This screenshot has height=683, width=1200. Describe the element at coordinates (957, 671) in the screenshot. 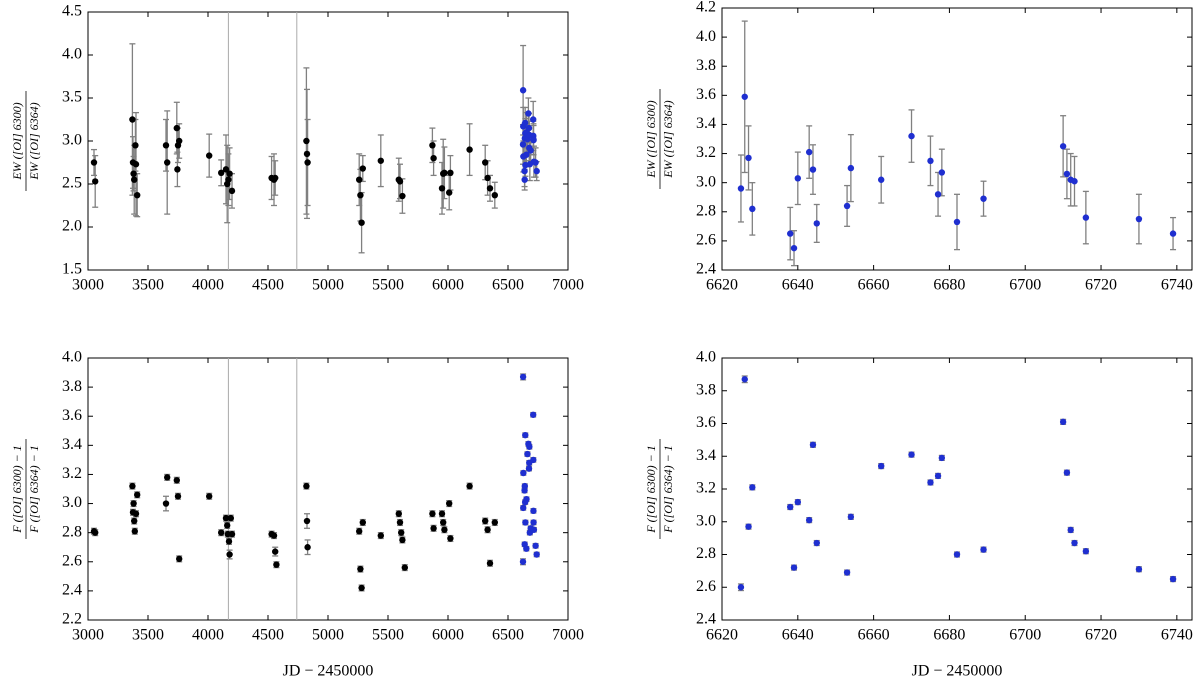

I see `x-axis-label: JD − 2450000` at that location.